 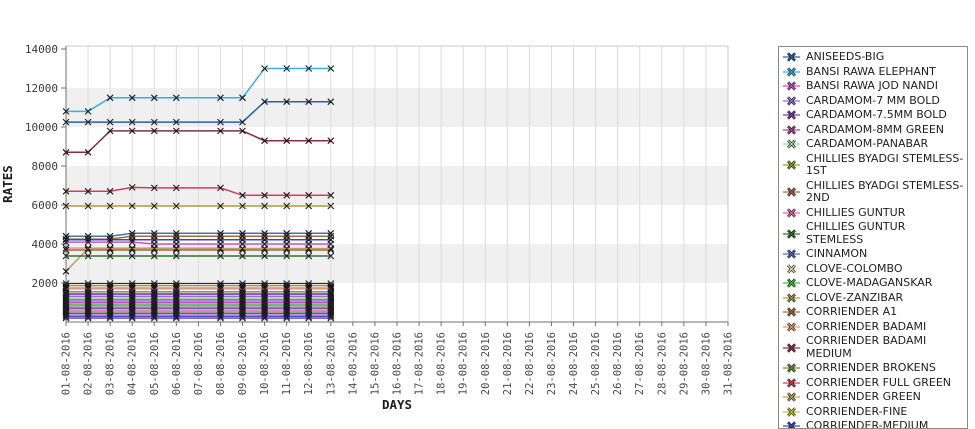 What do you see at coordinates (67, 363) in the screenshot?
I see `x-tick-label: 01-08-2016` at bounding box center [67, 363].